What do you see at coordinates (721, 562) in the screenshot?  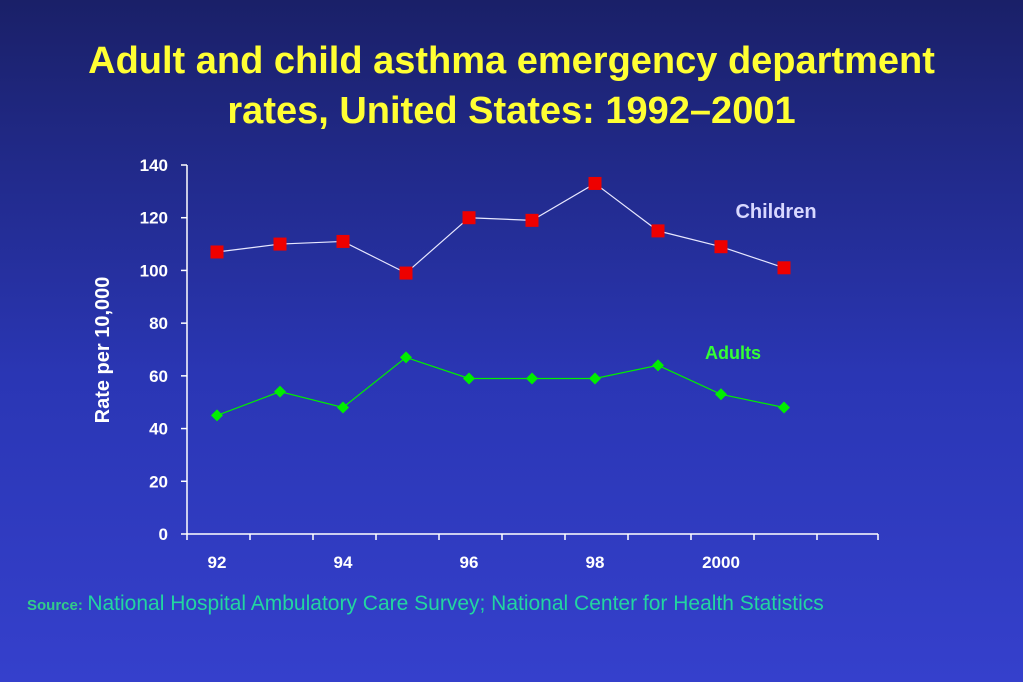 I see `x-tick-label: 2000` at bounding box center [721, 562].